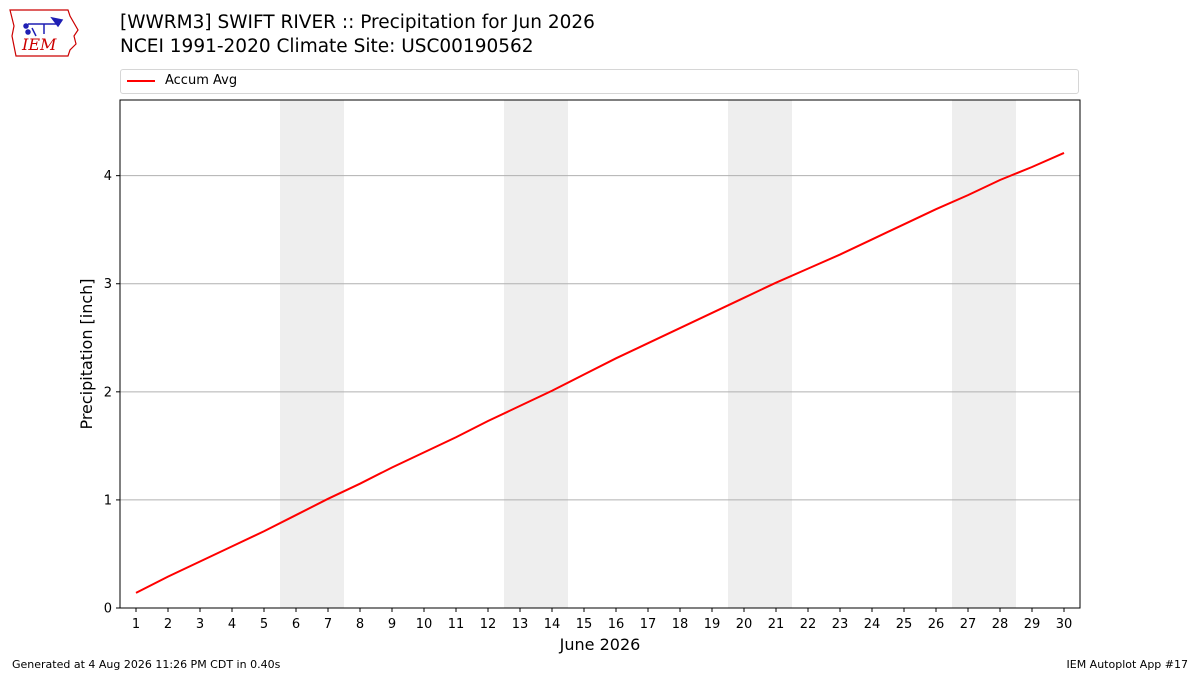  I want to click on x-tick-label: 16, so click(616, 624).